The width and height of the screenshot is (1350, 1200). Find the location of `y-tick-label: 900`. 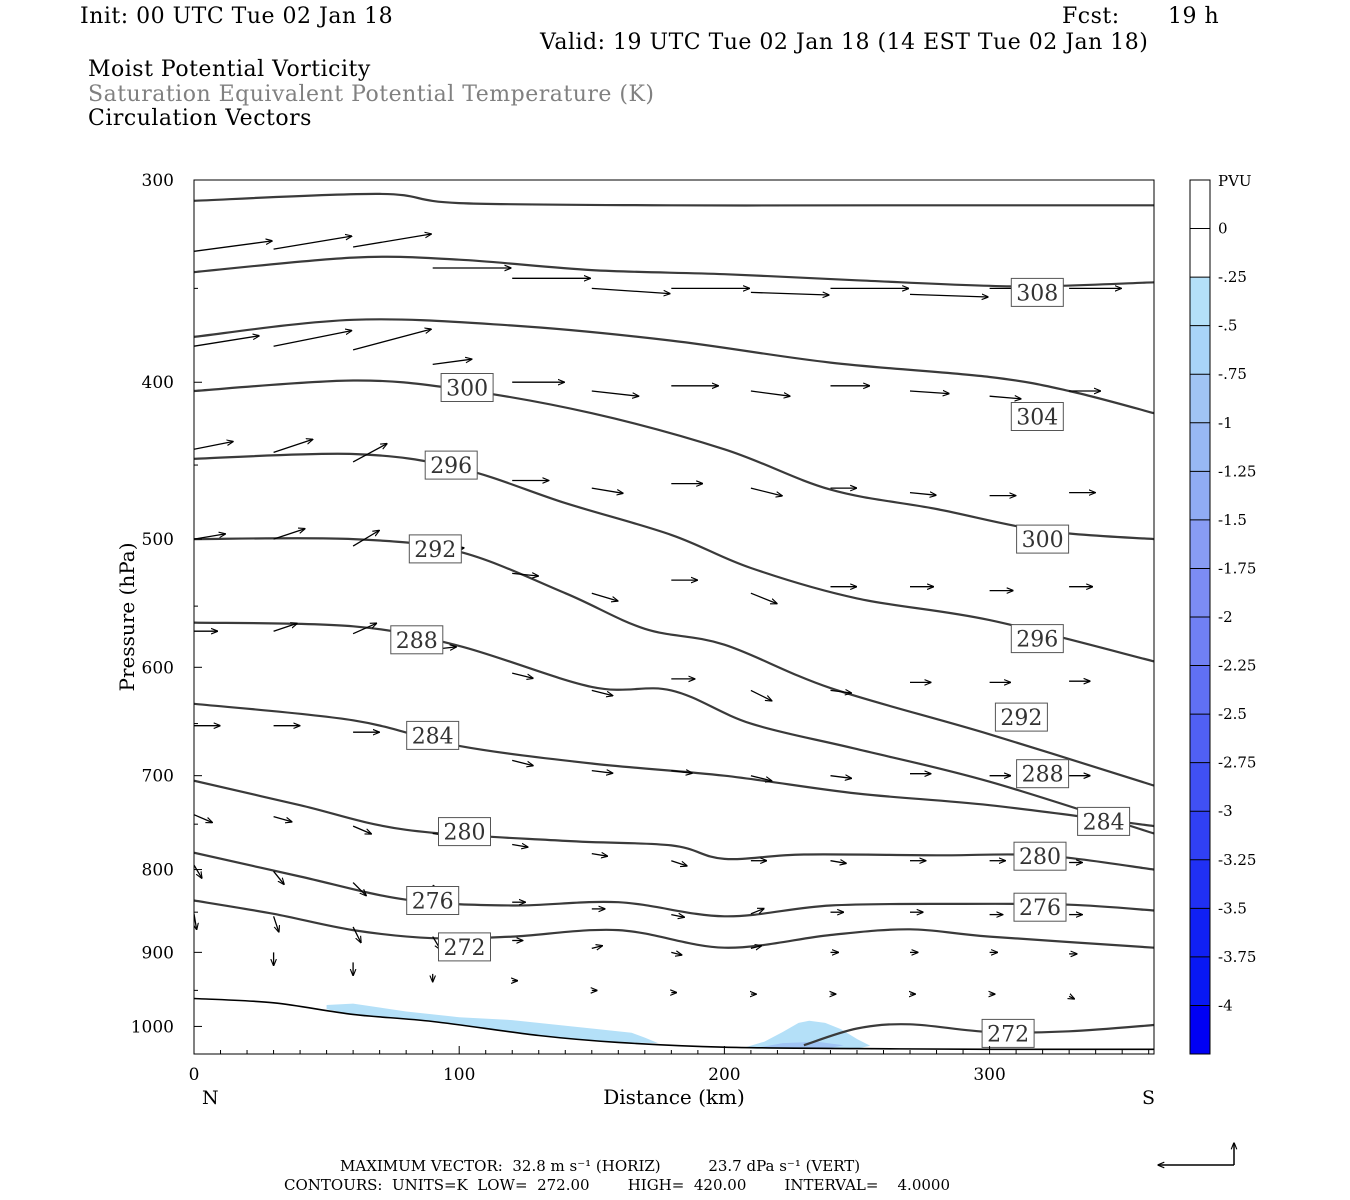

y-tick-label: 900 is located at coordinates (158, 953).